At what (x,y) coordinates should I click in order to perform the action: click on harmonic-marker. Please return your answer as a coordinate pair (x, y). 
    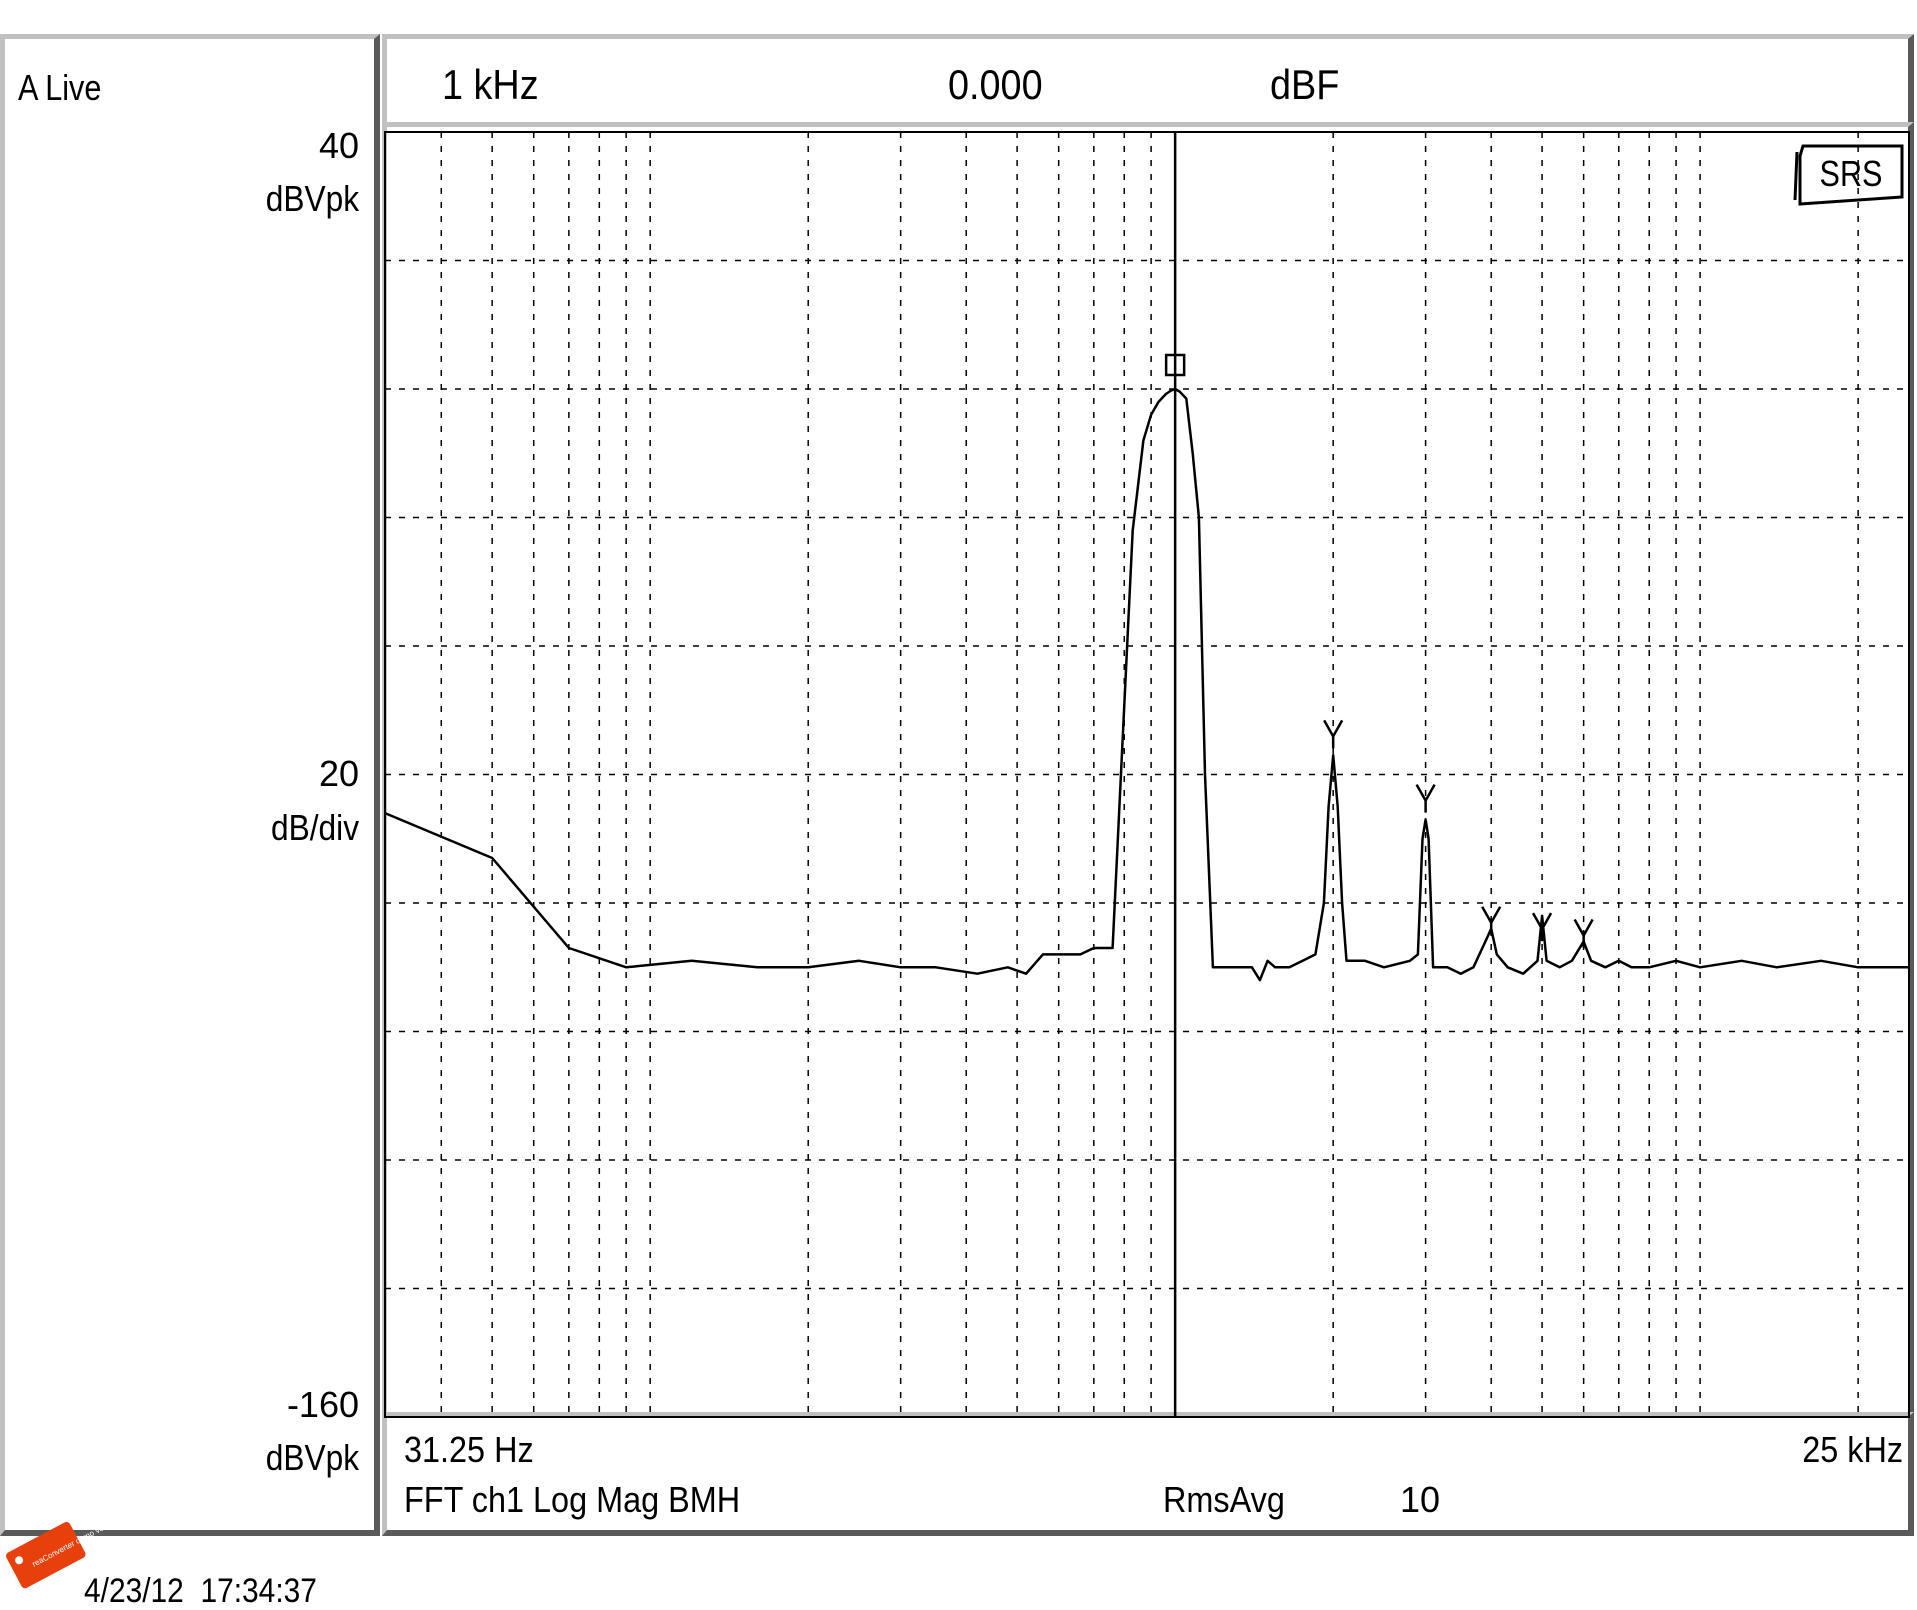
    Looking at the image, I should click on (1491, 916).